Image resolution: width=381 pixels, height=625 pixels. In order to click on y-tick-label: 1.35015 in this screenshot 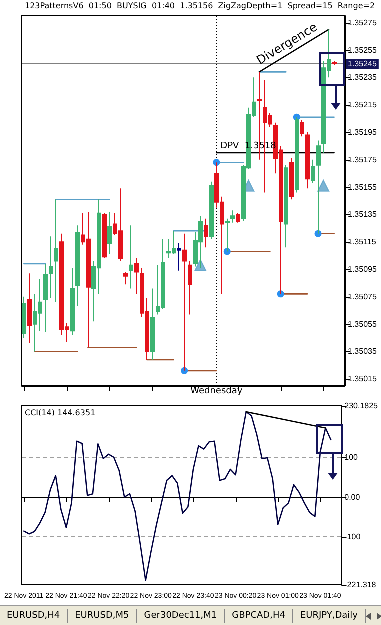, I will do `click(363, 379)`.